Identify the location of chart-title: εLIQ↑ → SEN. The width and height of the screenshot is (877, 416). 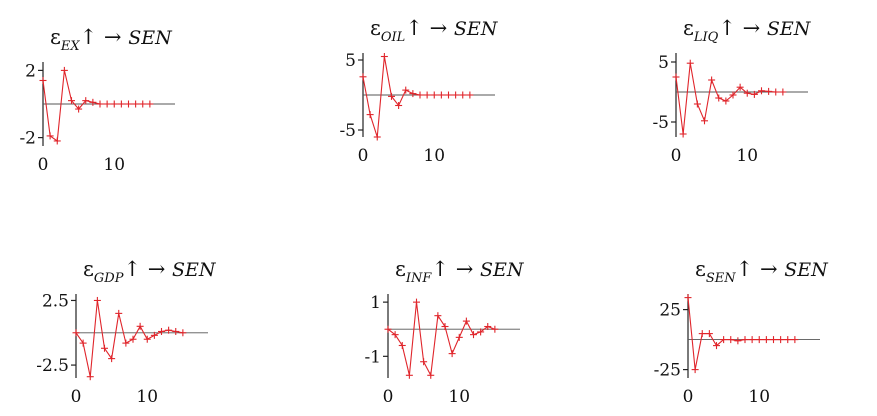
(747, 30).